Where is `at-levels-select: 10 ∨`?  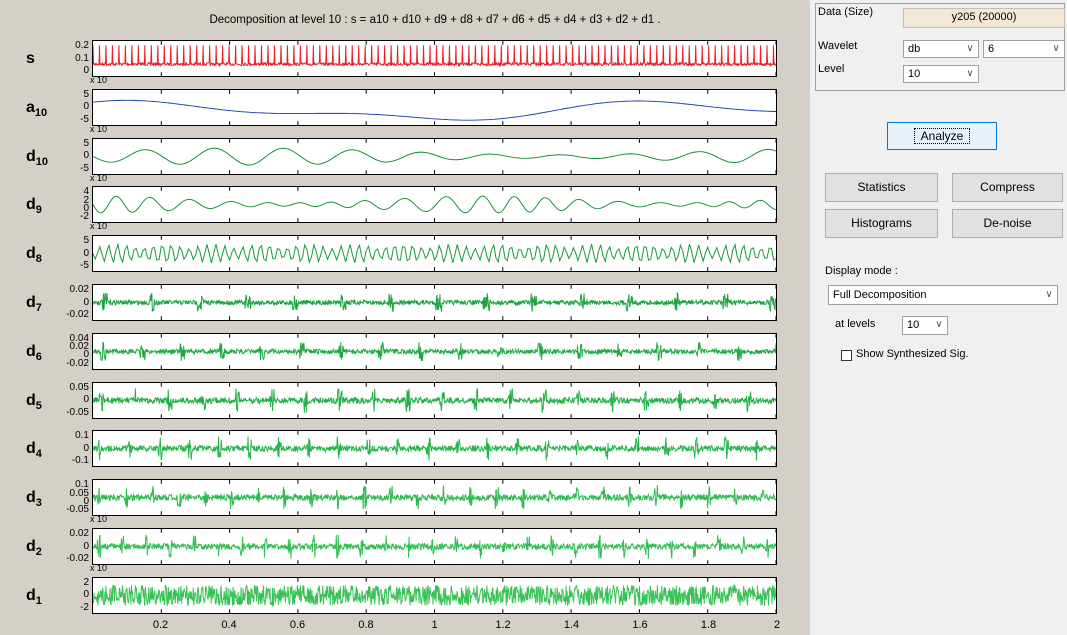 at-levels-select: 10 ∨ is located at coordinates (925, 325).